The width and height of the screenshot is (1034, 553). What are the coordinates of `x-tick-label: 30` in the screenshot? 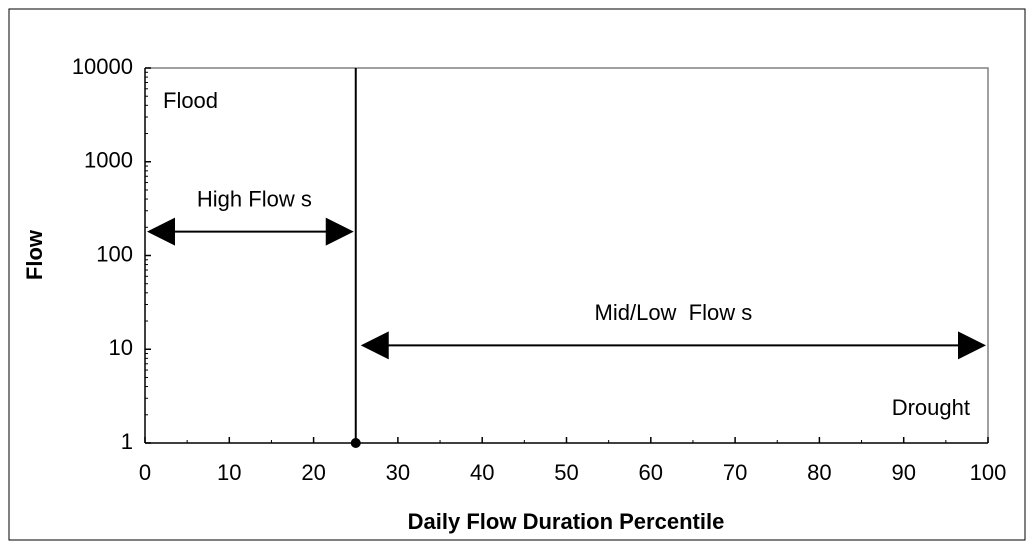 It's located at (398, 472).